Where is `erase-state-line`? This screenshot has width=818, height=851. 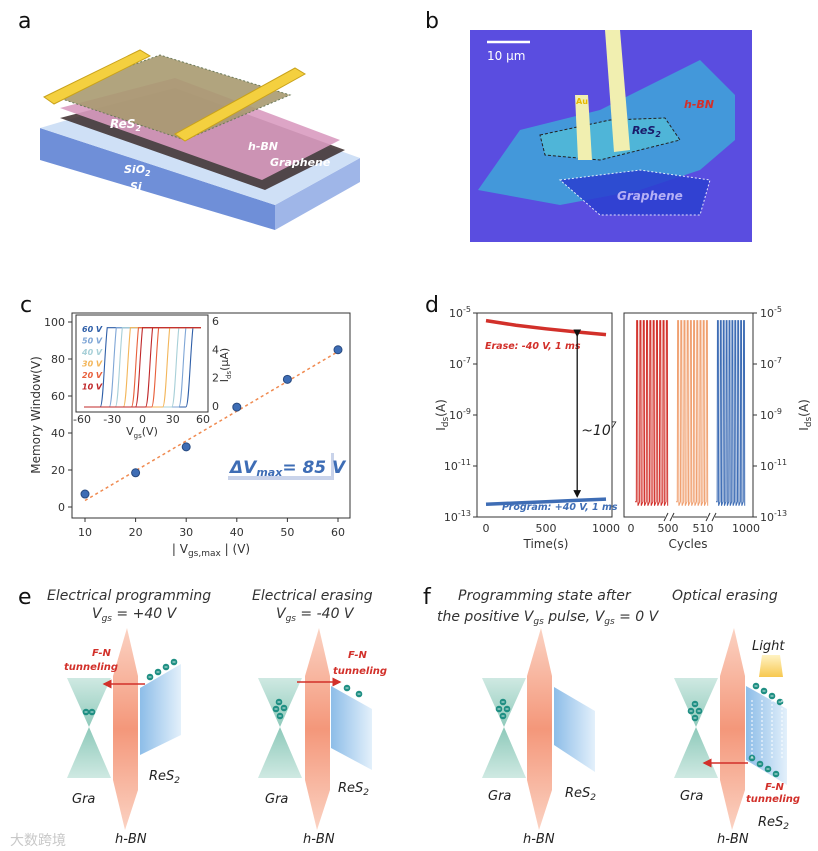
erase-state-line is located at coordinates (546, 327).